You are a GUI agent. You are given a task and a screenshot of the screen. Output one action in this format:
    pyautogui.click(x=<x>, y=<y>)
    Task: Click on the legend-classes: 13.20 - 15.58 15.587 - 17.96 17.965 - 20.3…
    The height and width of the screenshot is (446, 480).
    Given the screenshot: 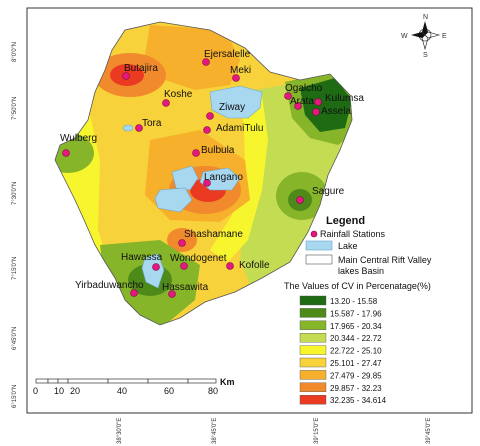 What is the action you would take?
    pyautogui.click(x=343, y=350)
    